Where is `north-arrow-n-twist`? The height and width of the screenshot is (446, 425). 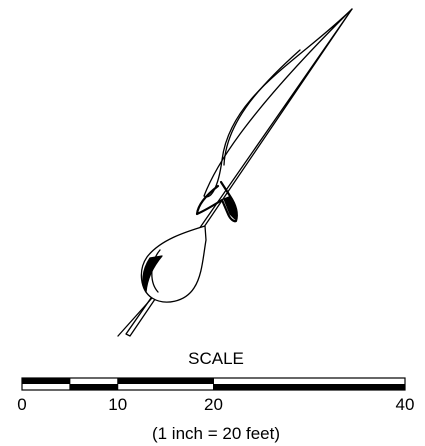 north-arrow-n-twist is located at coordinates (216, 201).